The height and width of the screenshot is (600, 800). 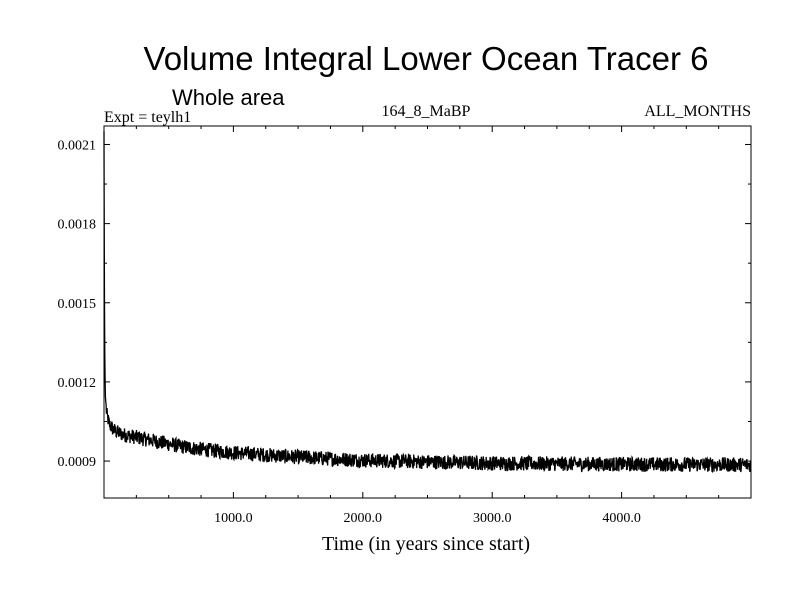 What do you see at coordinates (426, 58) in the screenshot?
I see `chart-title: Volume Integral Lower Ocean Tracer 6` at bounding box center [426, 58].